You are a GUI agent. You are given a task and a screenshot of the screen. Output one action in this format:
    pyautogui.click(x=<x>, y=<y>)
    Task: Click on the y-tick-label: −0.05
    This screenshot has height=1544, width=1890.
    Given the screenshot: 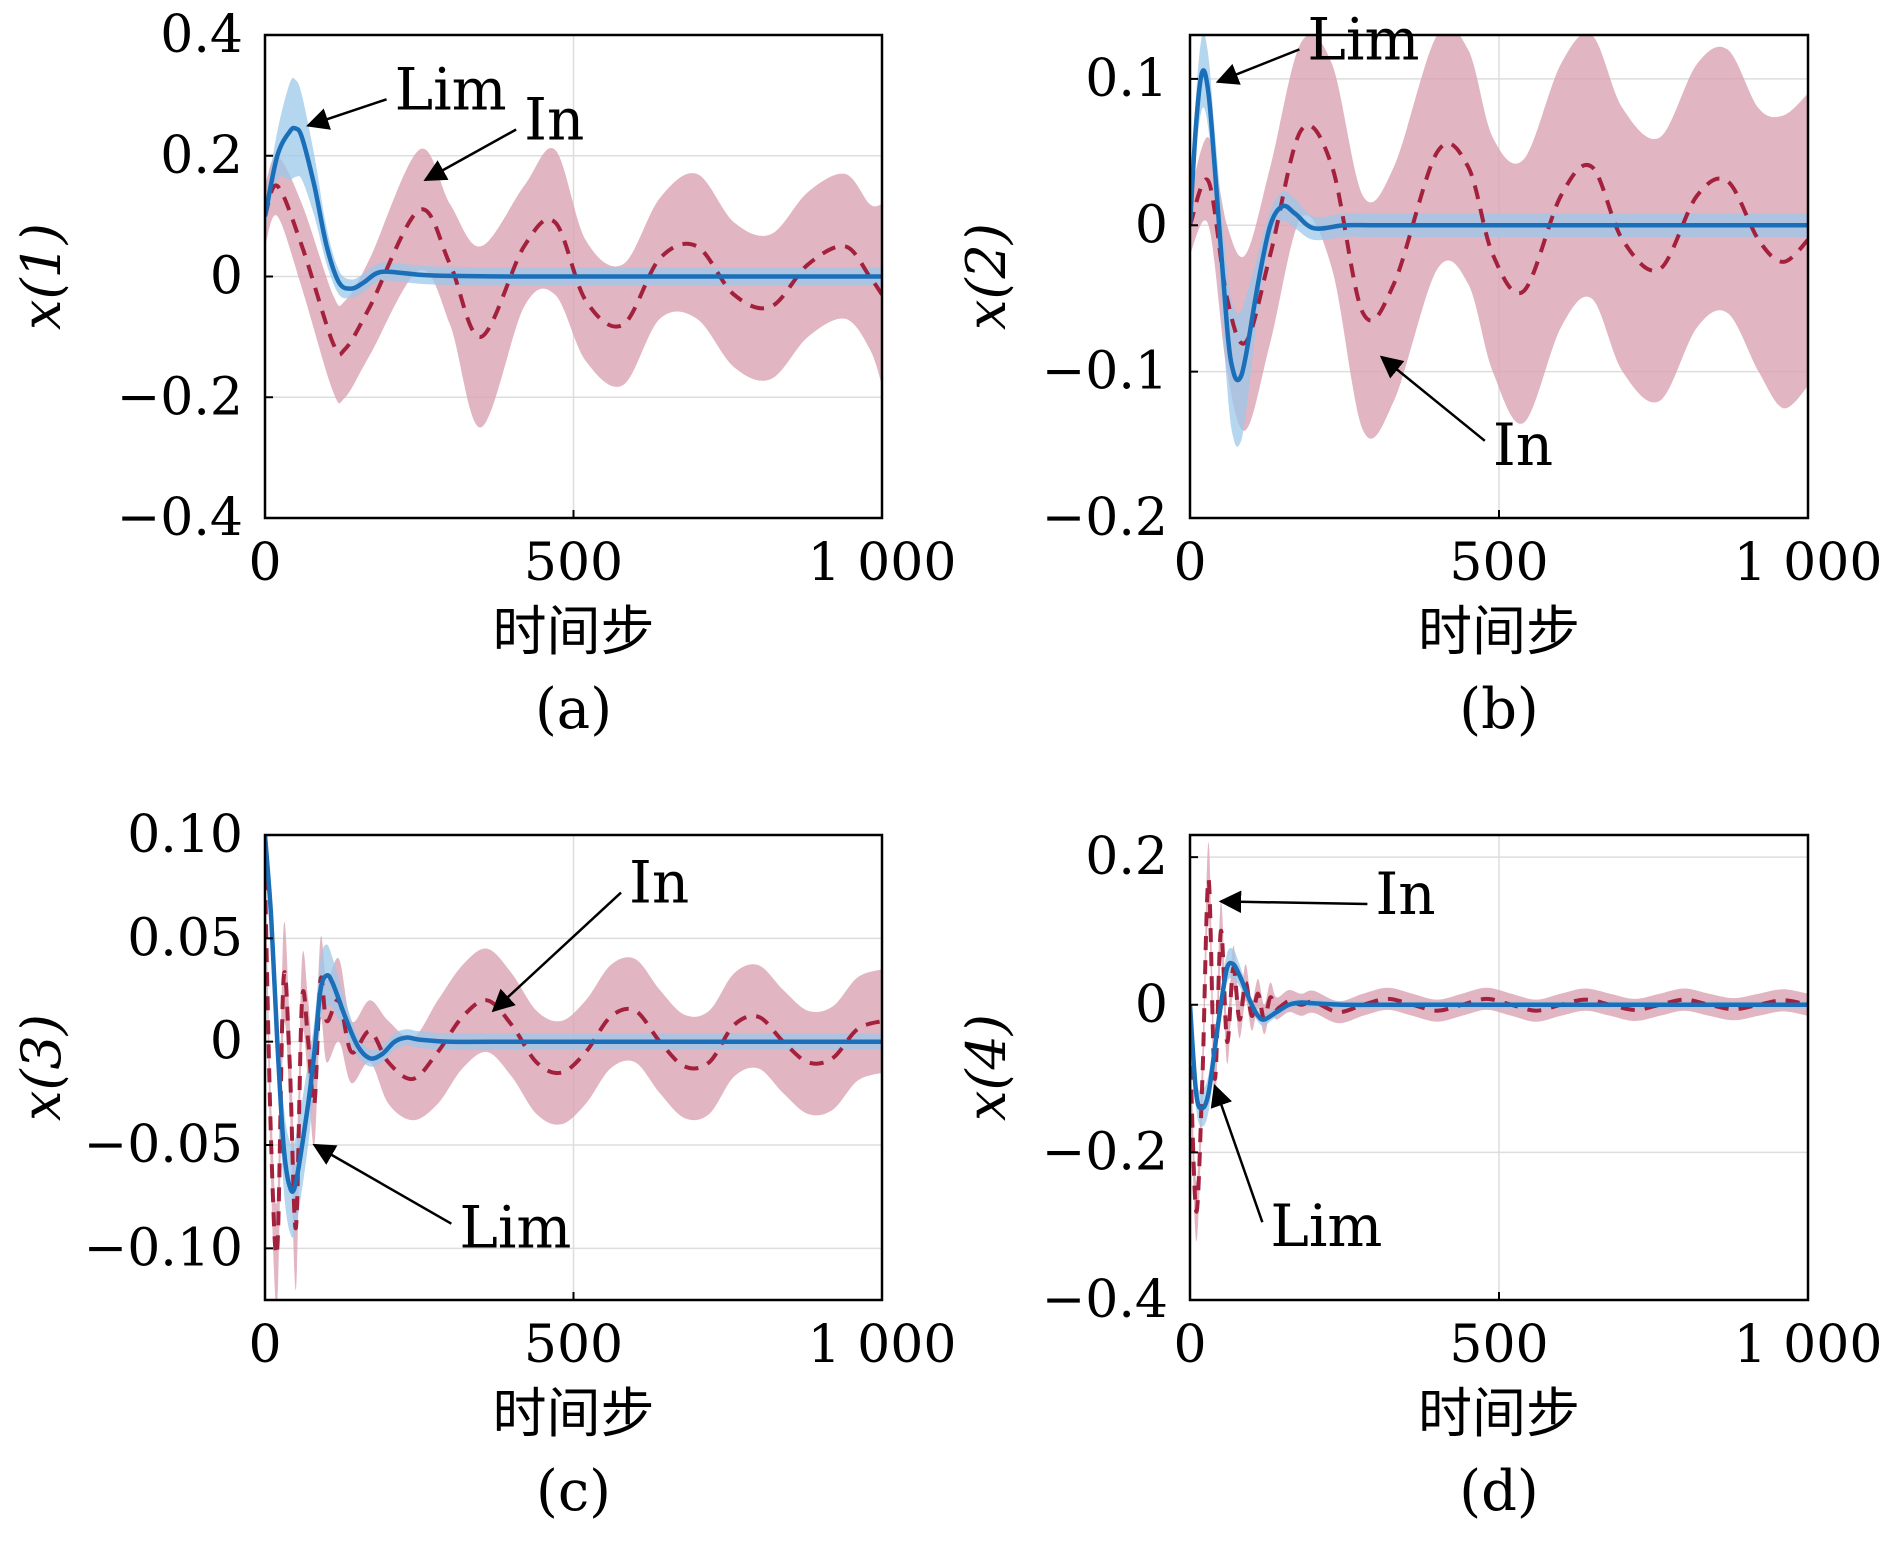 What is the action you would take?
    pyautogui.click(x=163, y=1145)
    